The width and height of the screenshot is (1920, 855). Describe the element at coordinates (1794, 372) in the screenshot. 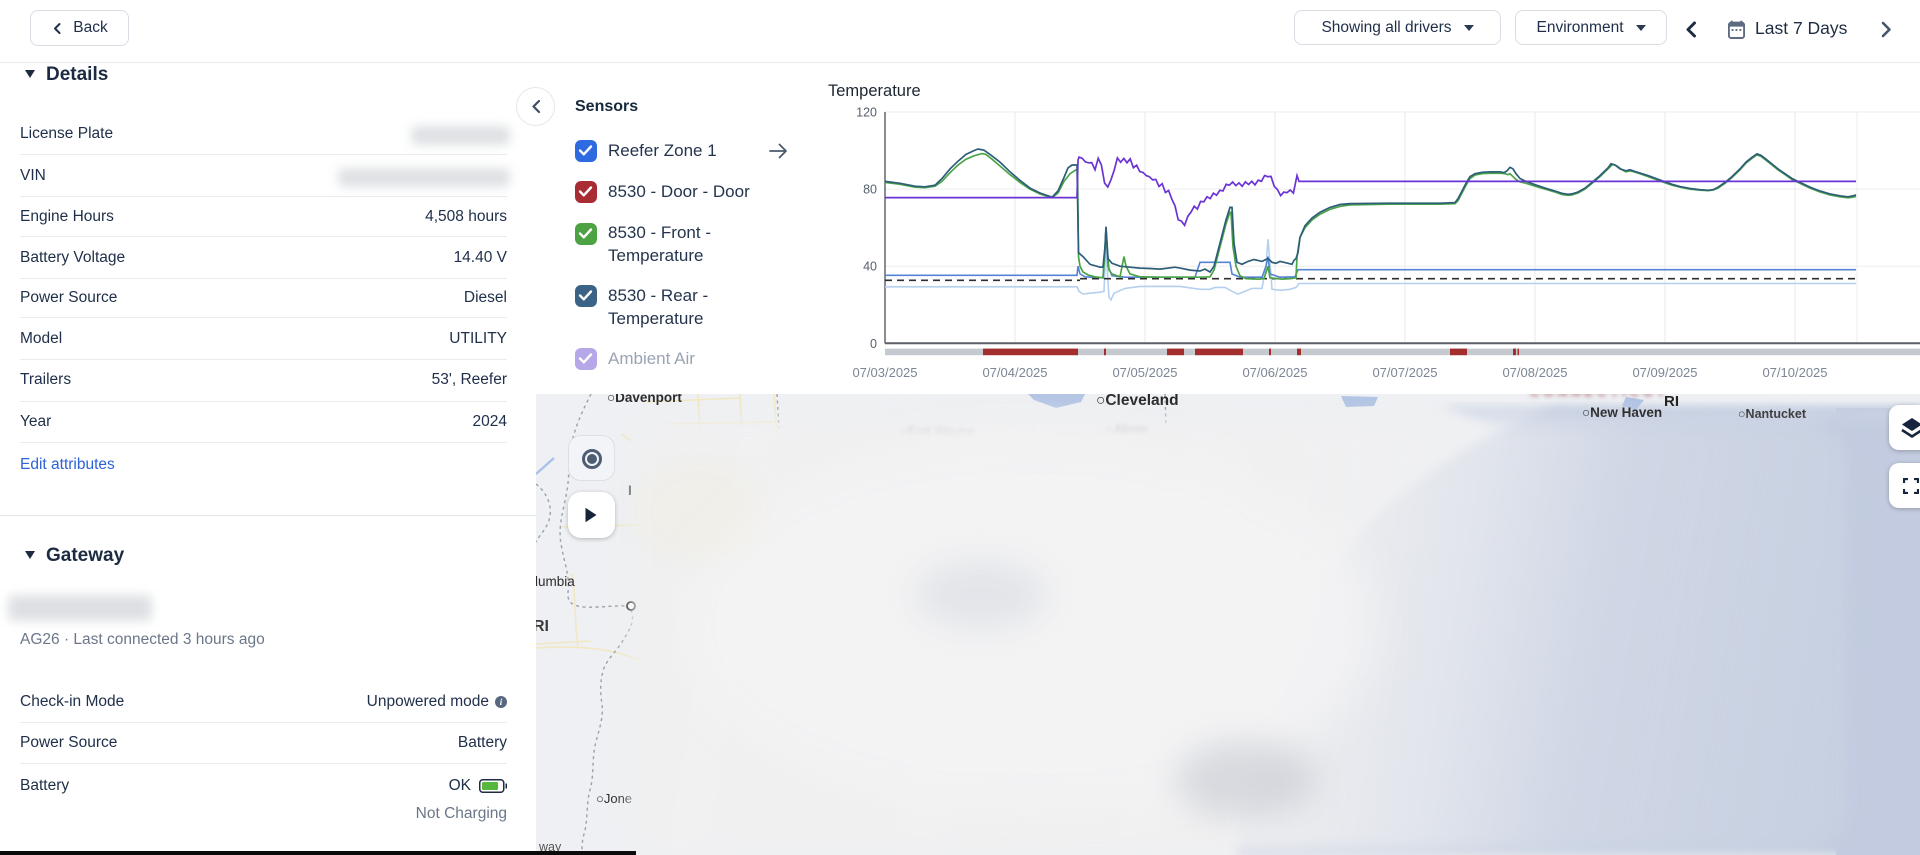

I see `svg-text: 07/10/2025` at that location.